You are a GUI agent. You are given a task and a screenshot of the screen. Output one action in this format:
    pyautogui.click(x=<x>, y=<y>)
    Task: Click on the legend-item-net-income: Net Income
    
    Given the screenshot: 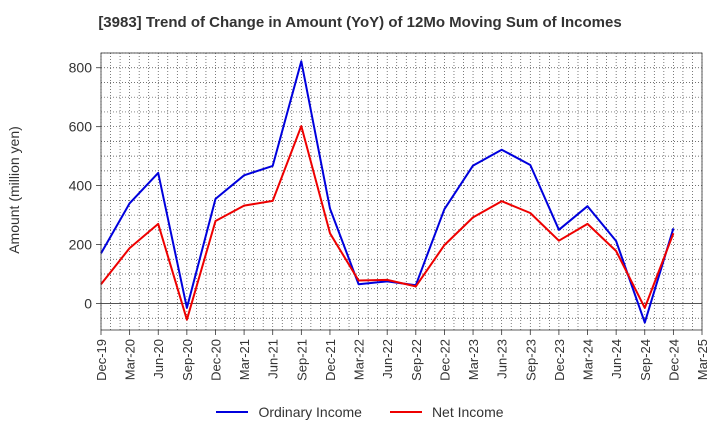 What is the action you would take?
    pyautogui.click(x=446, y=412)
    